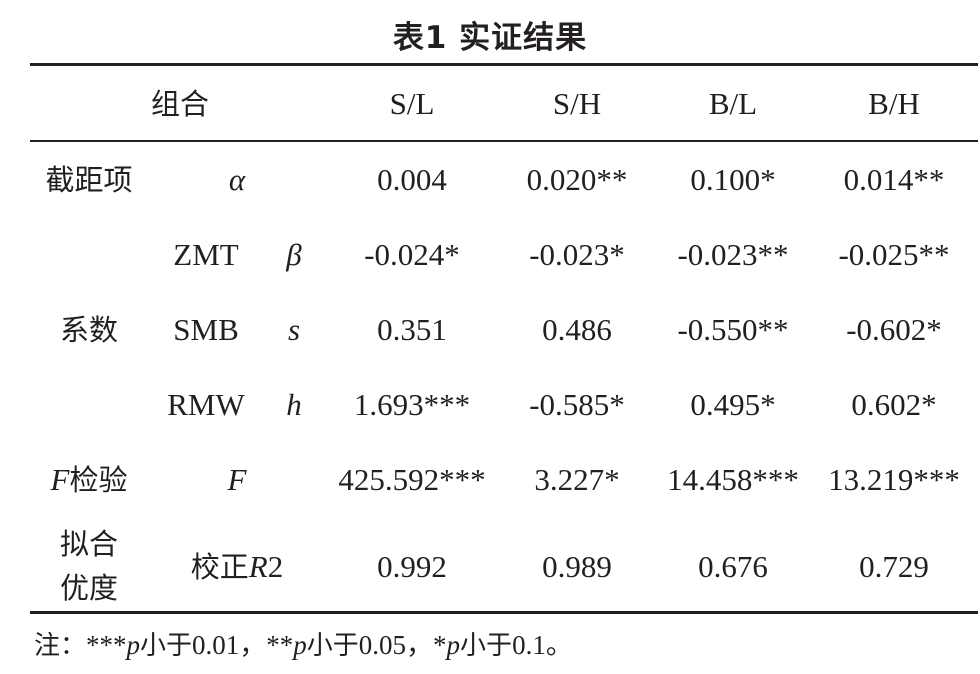 The image size is (980, 674). I want to click on fit-label-line1: 拟合, so click(89, 544).